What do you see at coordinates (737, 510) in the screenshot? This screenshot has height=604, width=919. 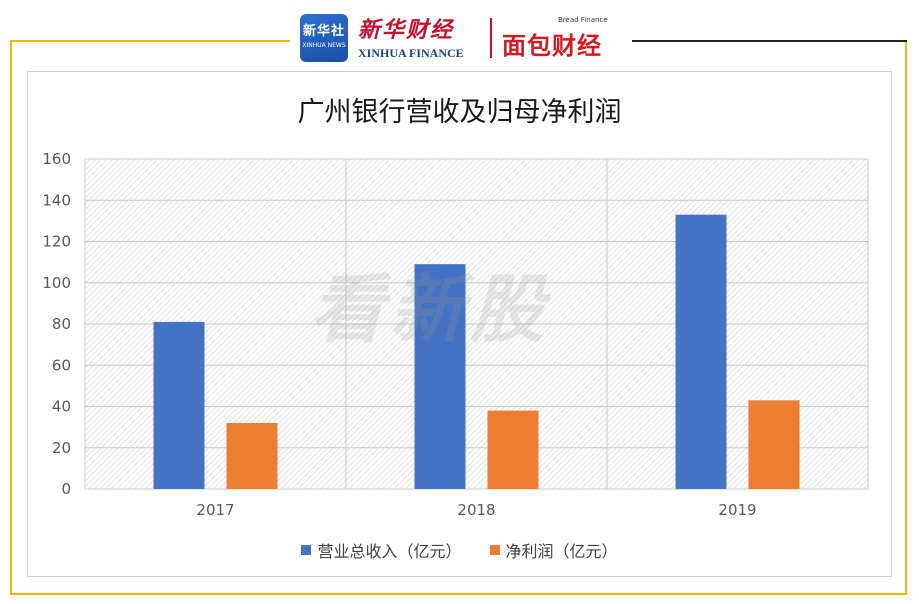 I see `x-tick-label: 2019` at bounding box center [737, 510].